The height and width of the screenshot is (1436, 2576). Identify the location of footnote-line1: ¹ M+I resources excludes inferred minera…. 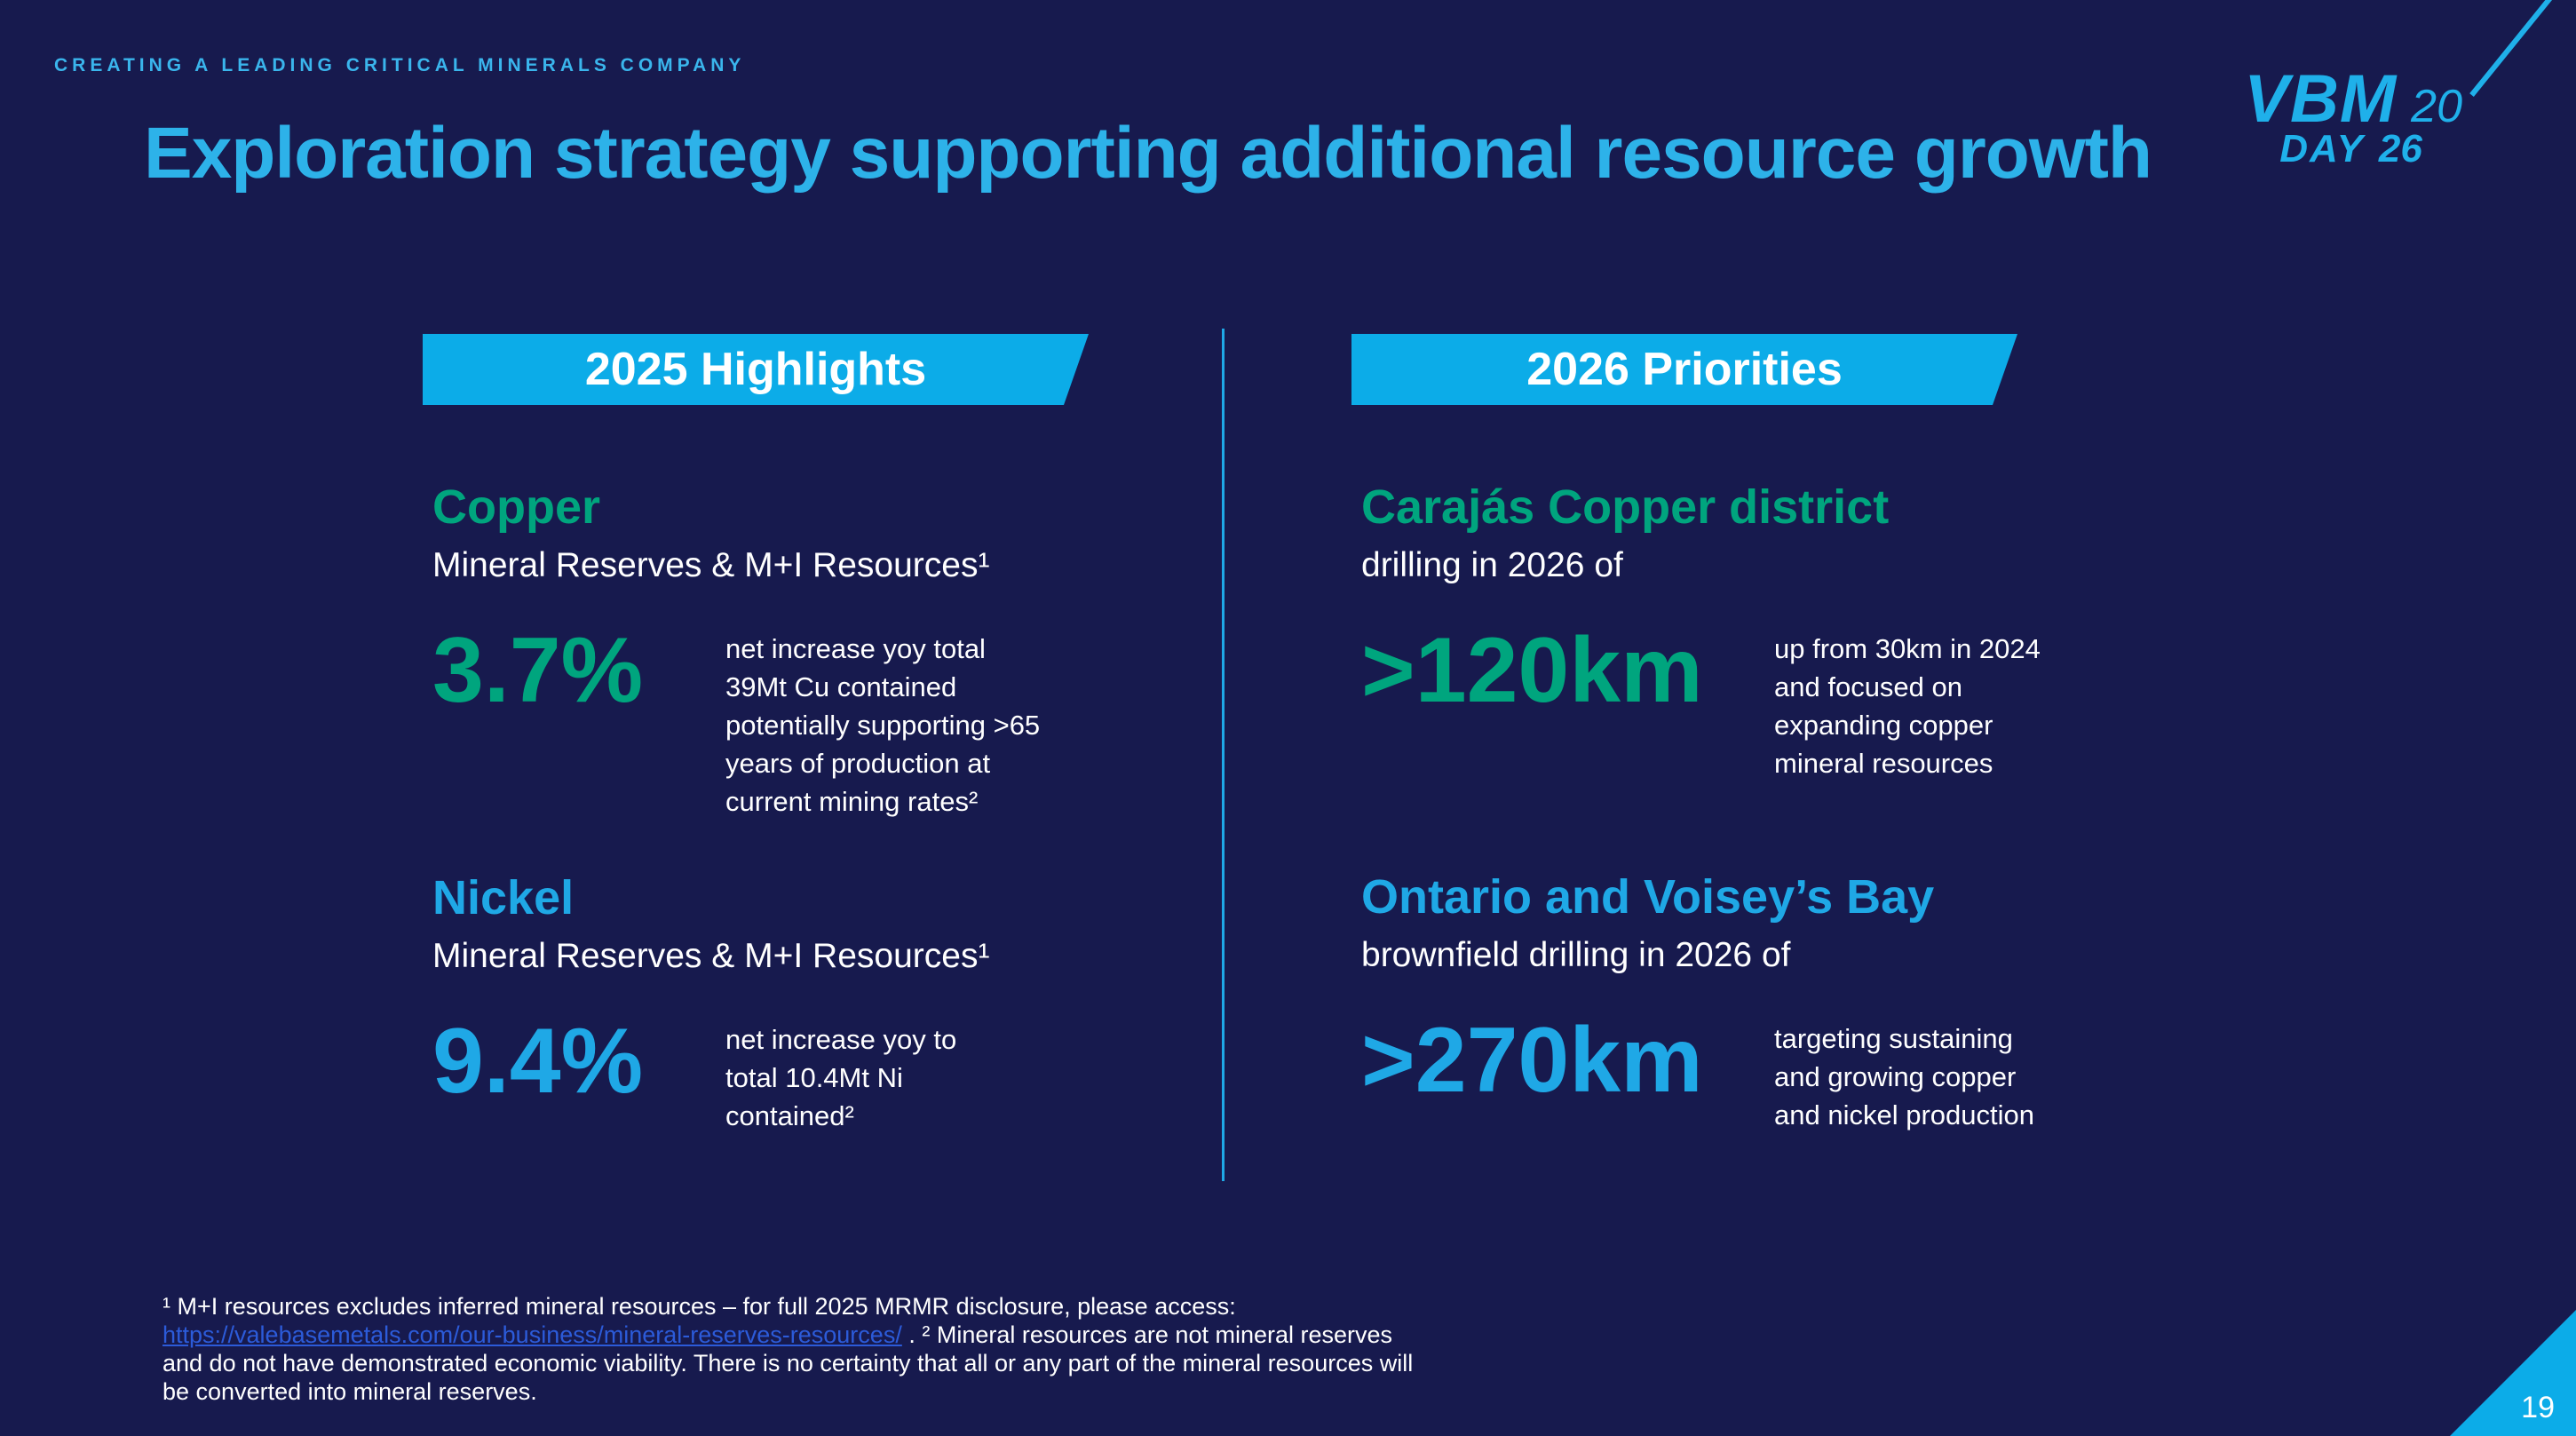
(699, 1307).